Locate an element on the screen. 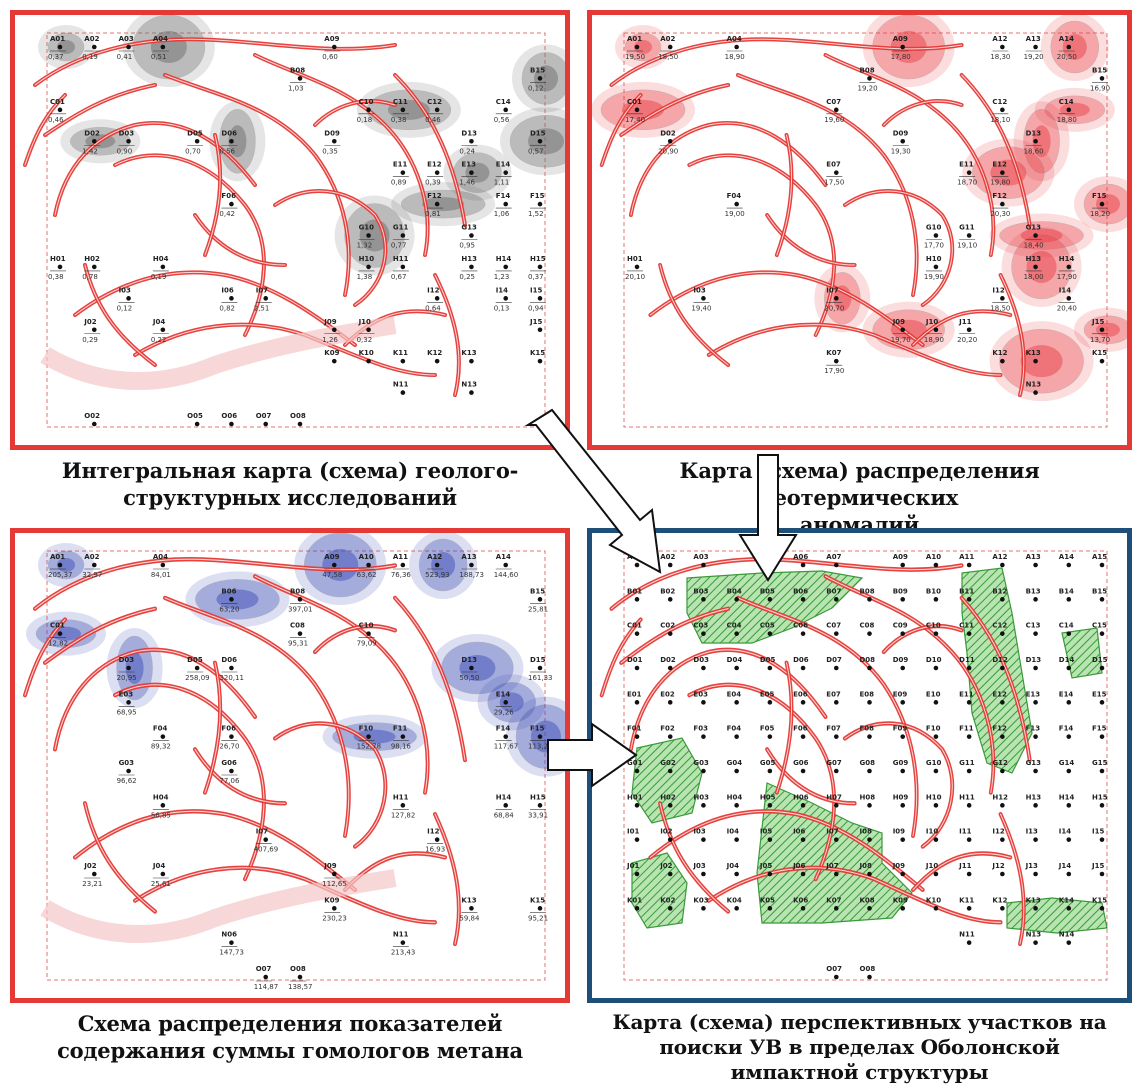 This screenshot has height=1085, width=1137. point-label: E15 is located at coordinates (1099, 694).